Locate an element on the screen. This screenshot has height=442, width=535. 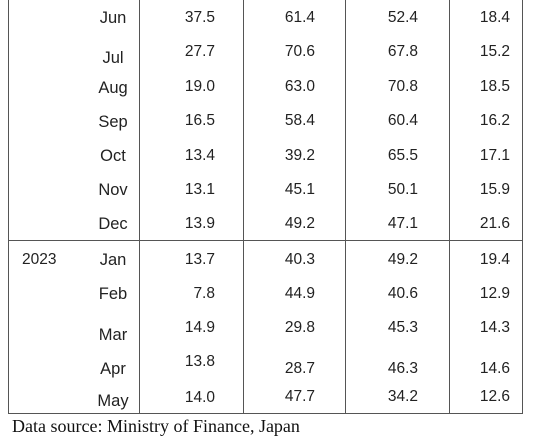
cell-value: 16.5 is located at coordinates (199, 120).